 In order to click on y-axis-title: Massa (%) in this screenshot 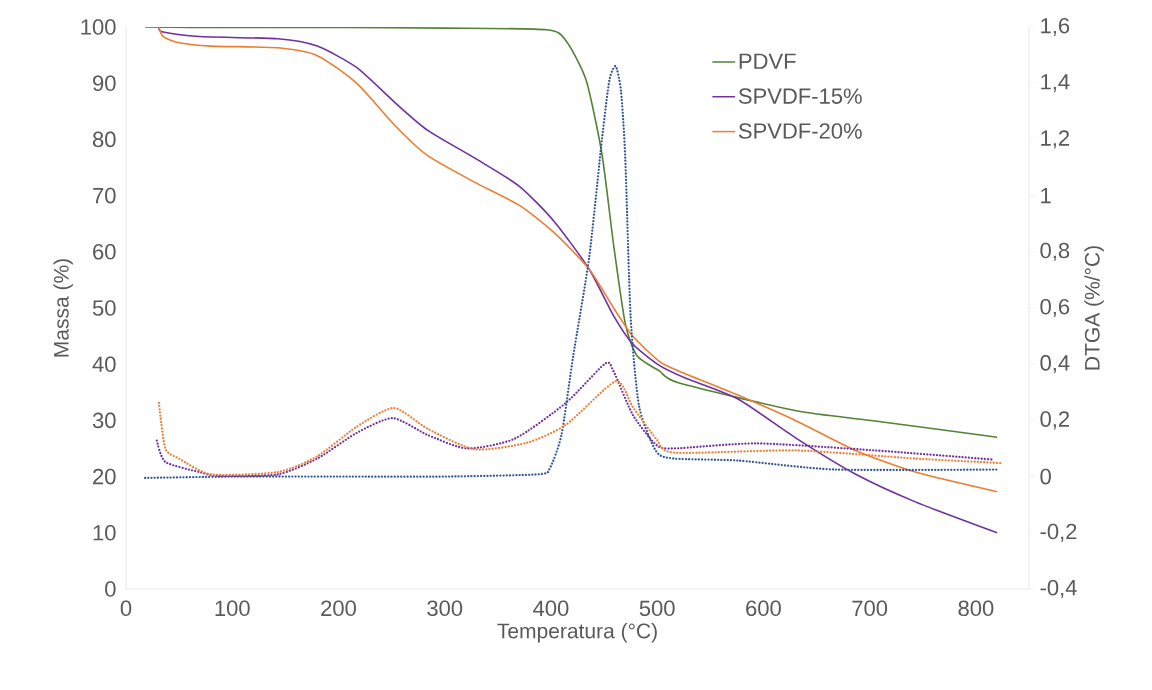, I will do `click(63, 308)`.